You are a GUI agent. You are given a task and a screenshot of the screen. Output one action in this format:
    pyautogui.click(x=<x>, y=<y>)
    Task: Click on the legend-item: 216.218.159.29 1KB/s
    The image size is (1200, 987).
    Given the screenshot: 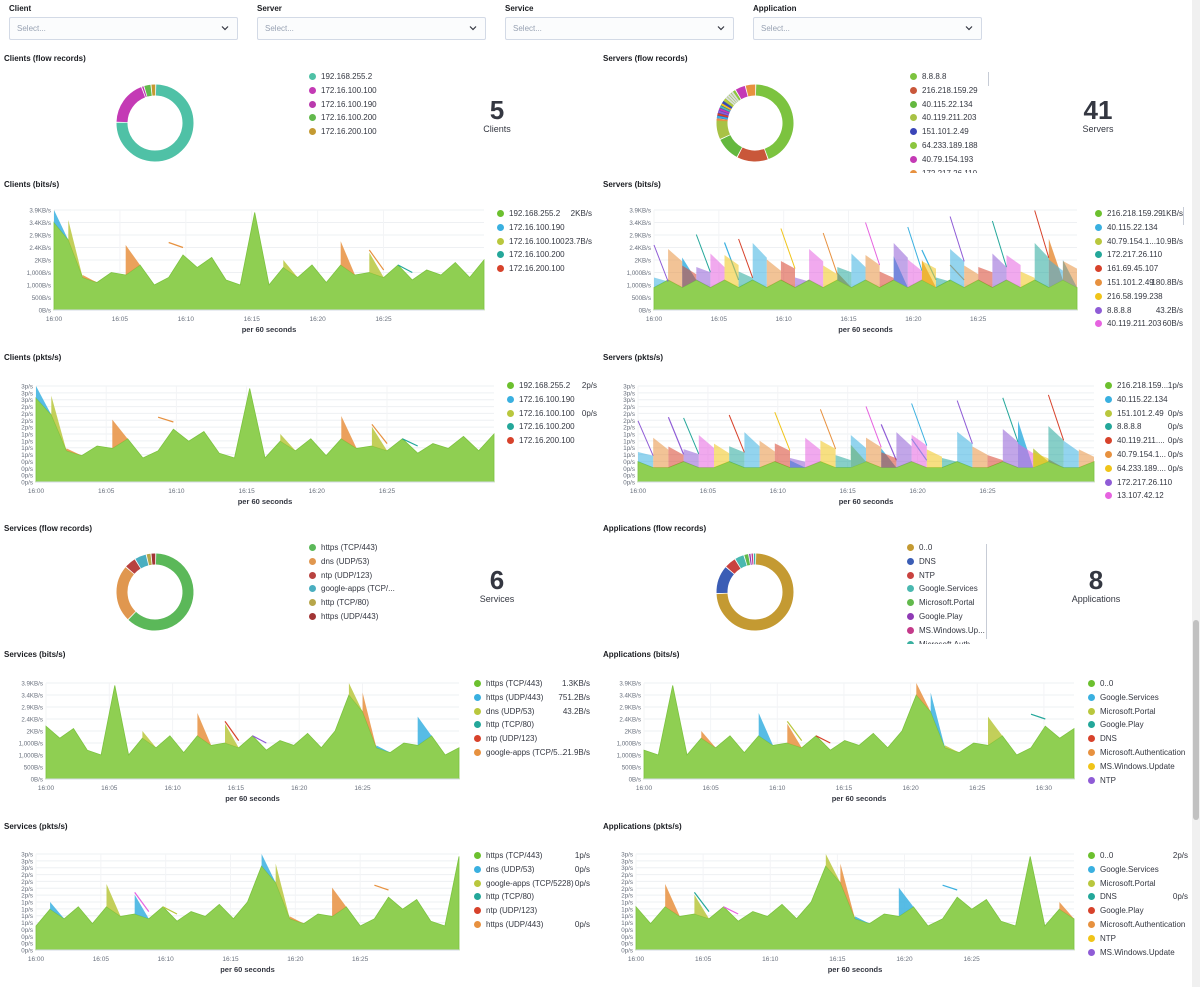 What is the action you would take?
    pyautogui.click(x=1139, y=214)
    